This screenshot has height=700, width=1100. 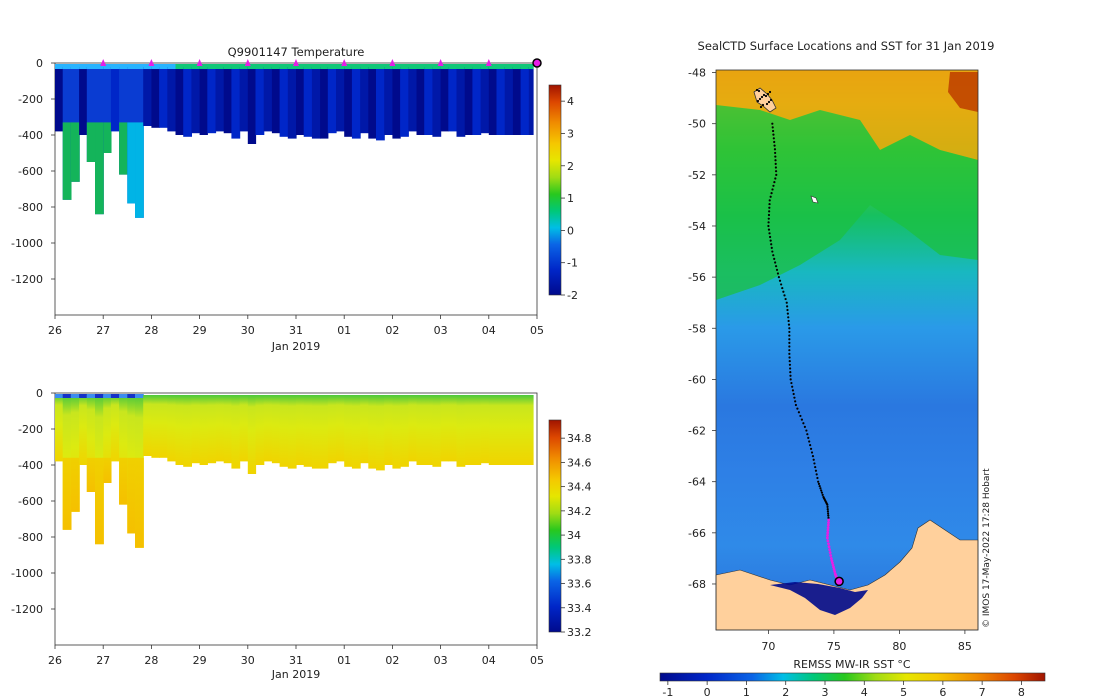 I want to click on x-tick-label: 02, so click(x=392, y=660).